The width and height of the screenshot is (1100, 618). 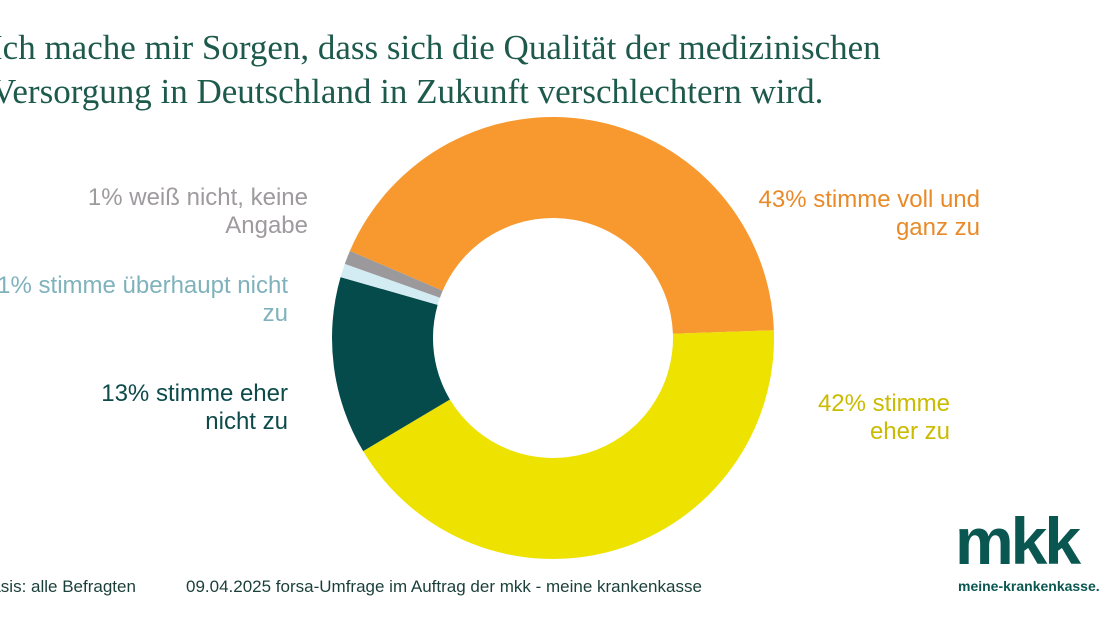 What do you see at coordinates (864, 418) in the screenshot?
I see `slice-label: 42% stimme eher zu` at bounding box center [864, 418].